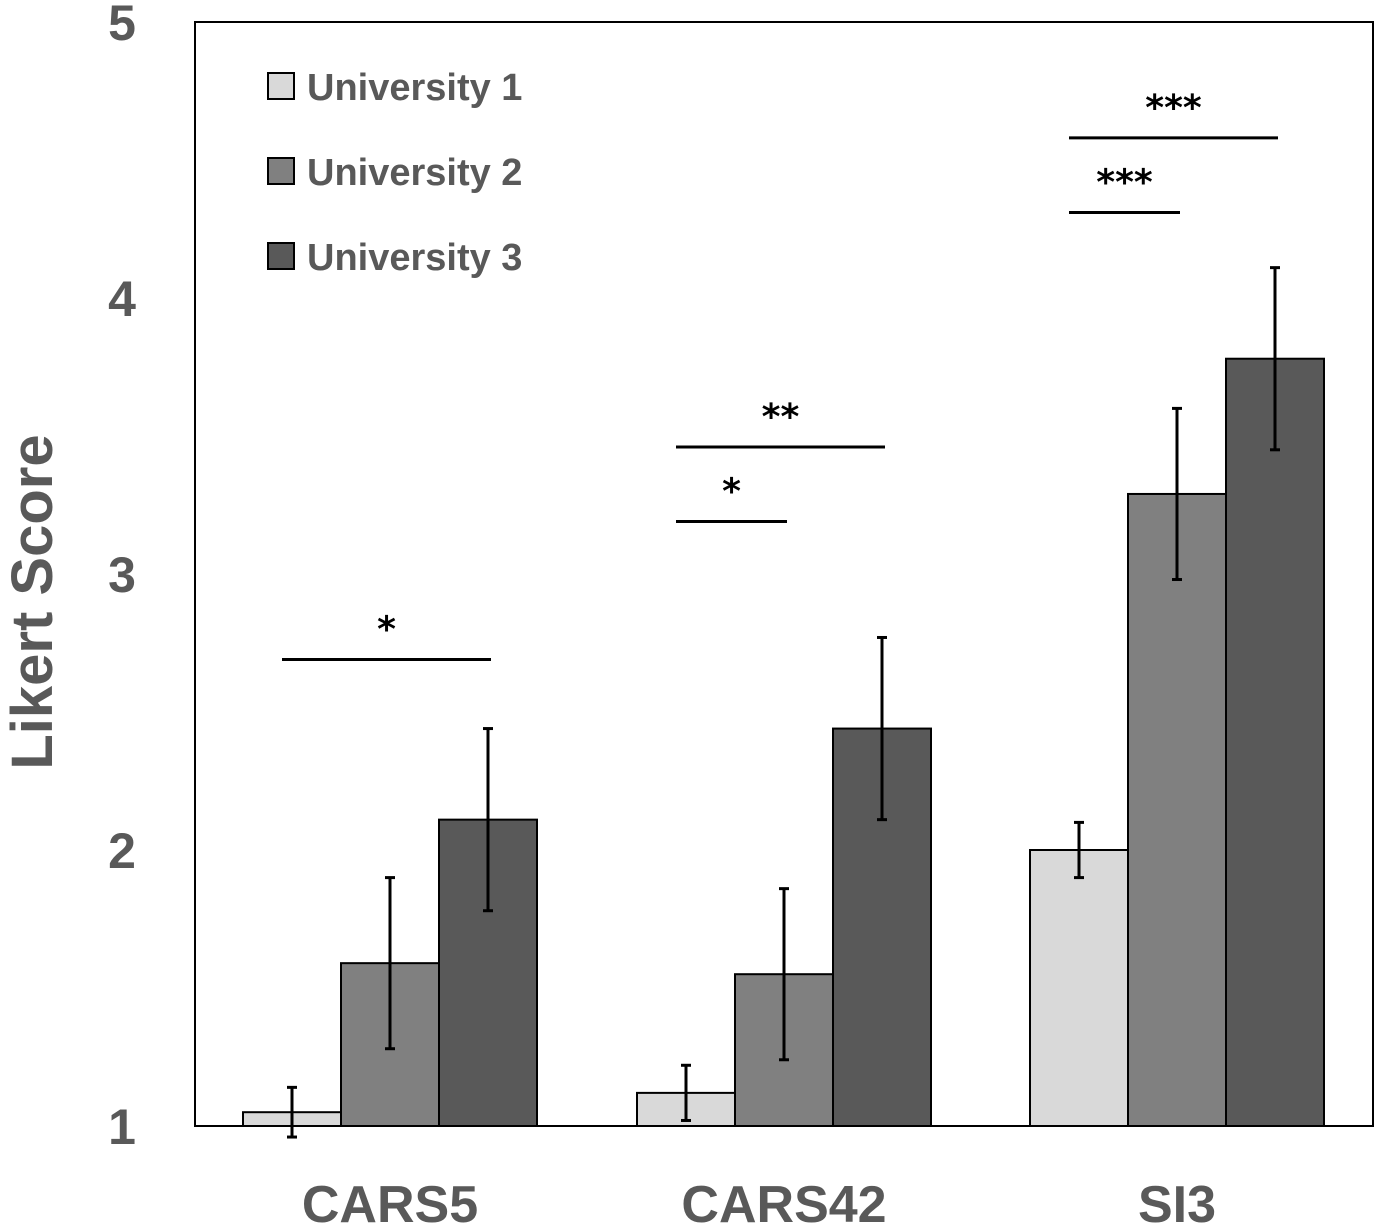  I want to click on legend-entry-series-3: University 3, so click(394, 258).